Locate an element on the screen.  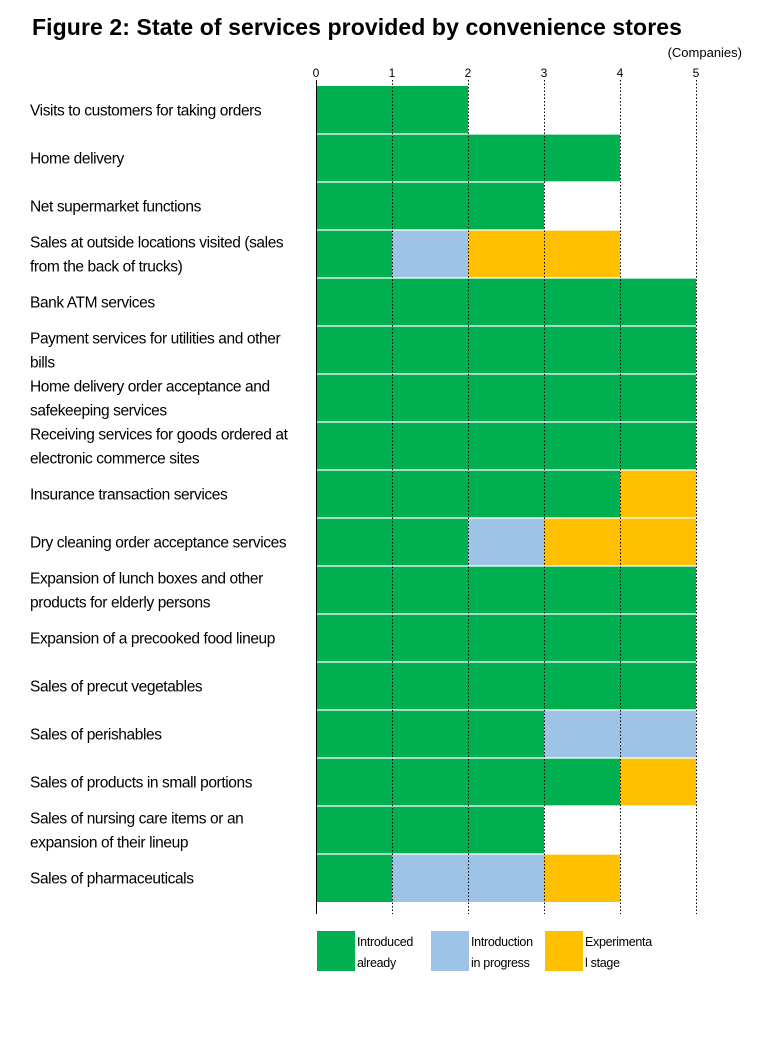
category-label: Sales of pharmaceuticals is located at coordinates (112, 879).